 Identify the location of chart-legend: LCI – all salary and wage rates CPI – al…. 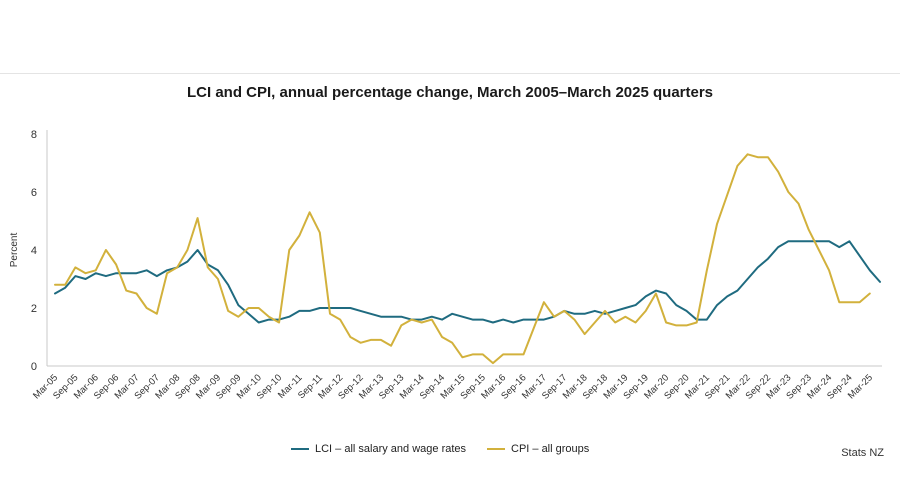
(450, 452).